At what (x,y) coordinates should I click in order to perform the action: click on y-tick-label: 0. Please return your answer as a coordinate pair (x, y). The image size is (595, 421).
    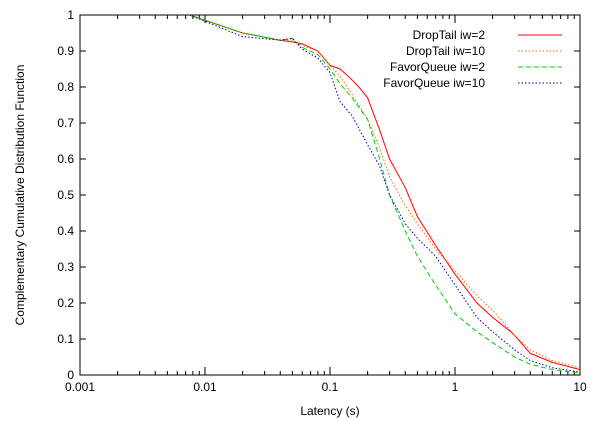
    Looking at the image, I should click on (70, 375).